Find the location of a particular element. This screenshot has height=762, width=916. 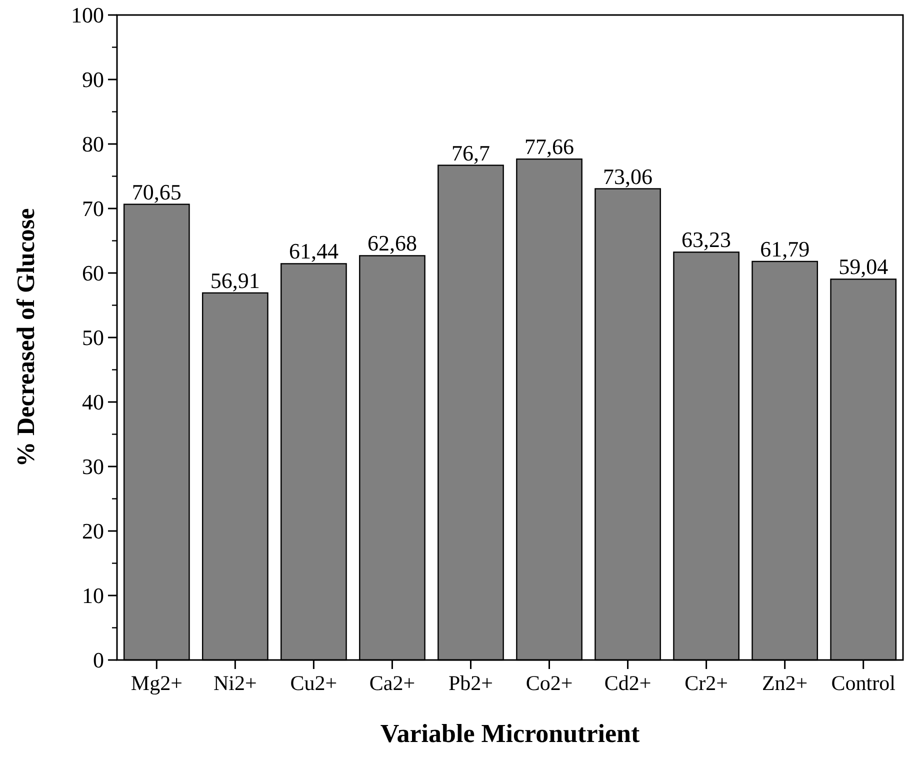

y-tick-label: 70 is located at coordinates (93, 209).